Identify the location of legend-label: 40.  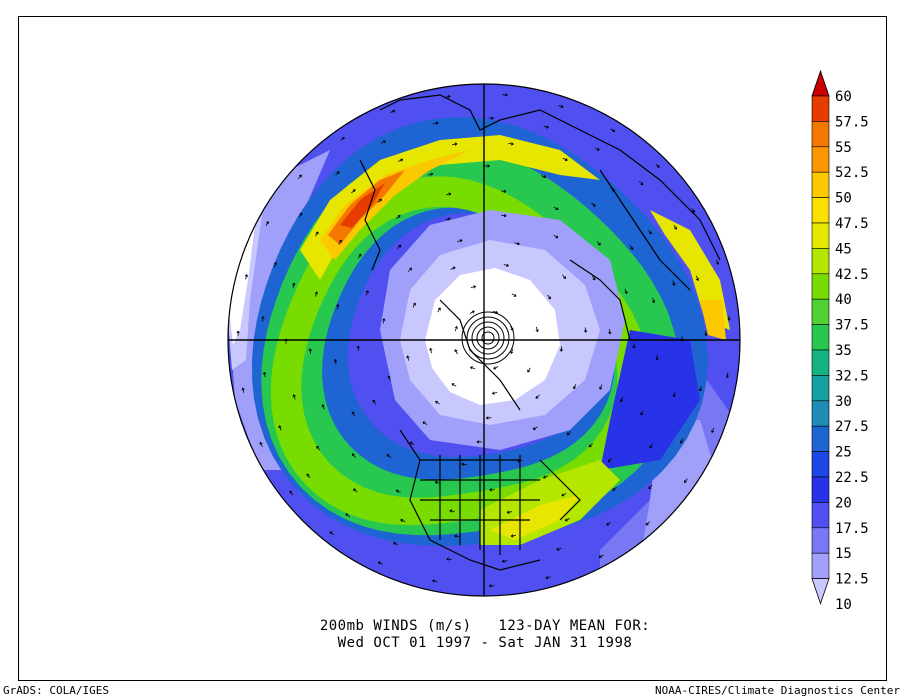
(843, 300).